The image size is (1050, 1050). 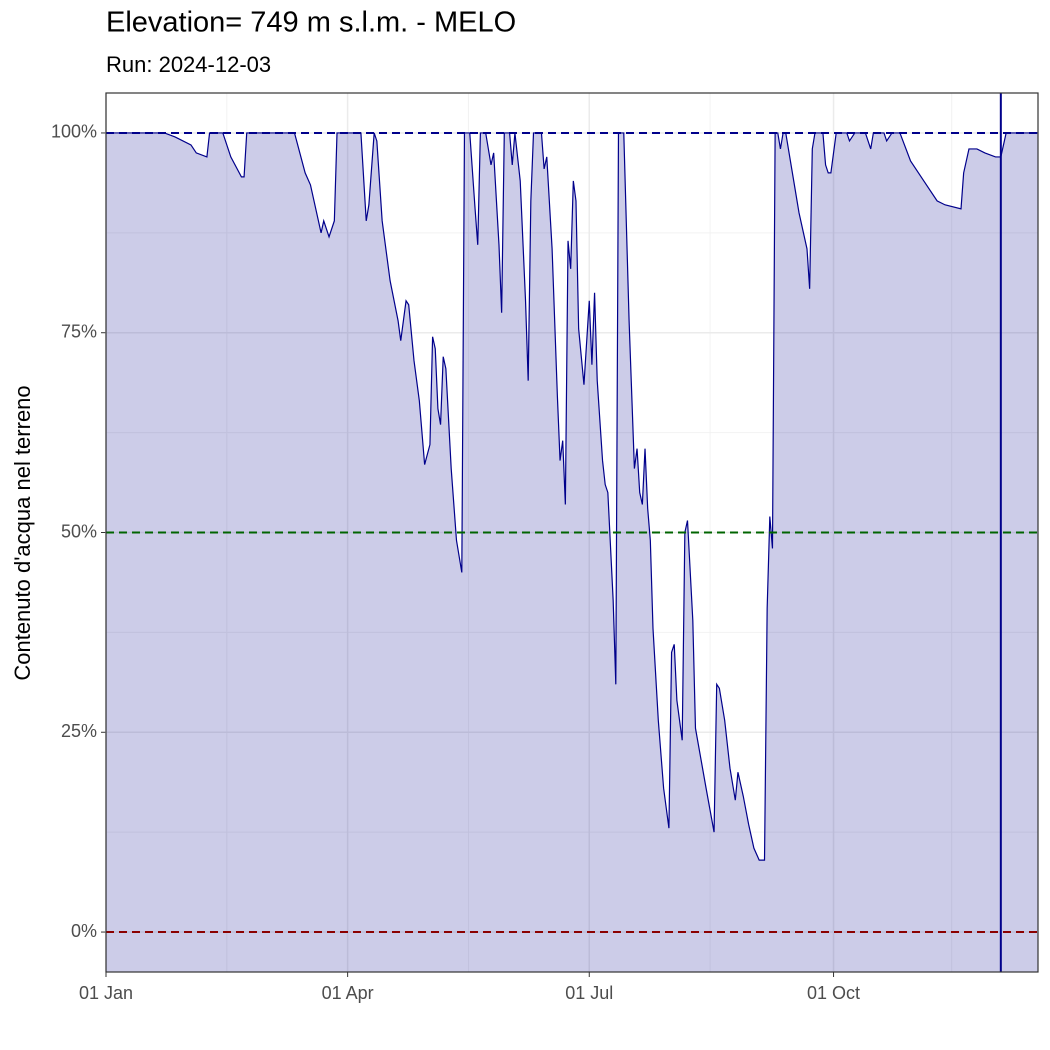 I want to click on x-tick-label: 01 Apr, so click(x=348, y=993).